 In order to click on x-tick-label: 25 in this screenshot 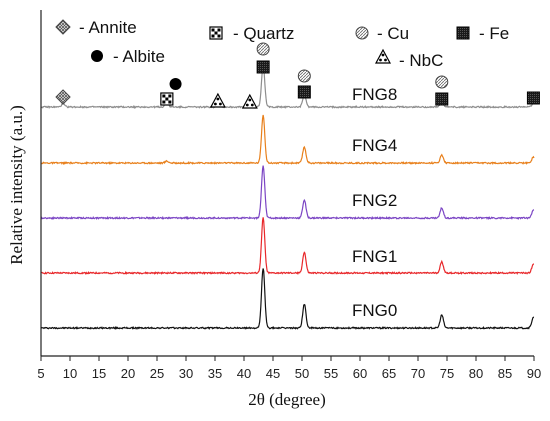, I will do `click(157, 373)`.